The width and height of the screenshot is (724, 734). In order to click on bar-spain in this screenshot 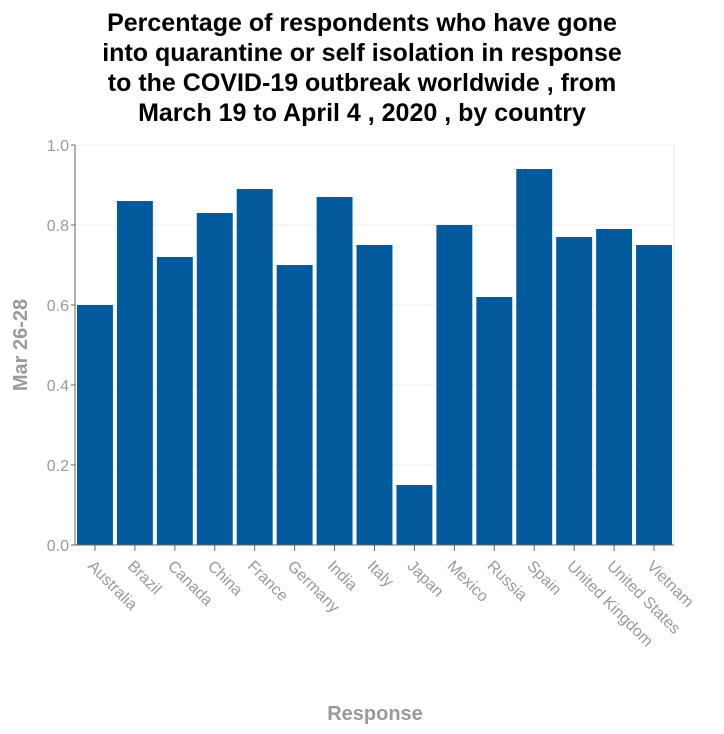, I will do `click(534, 357)`.